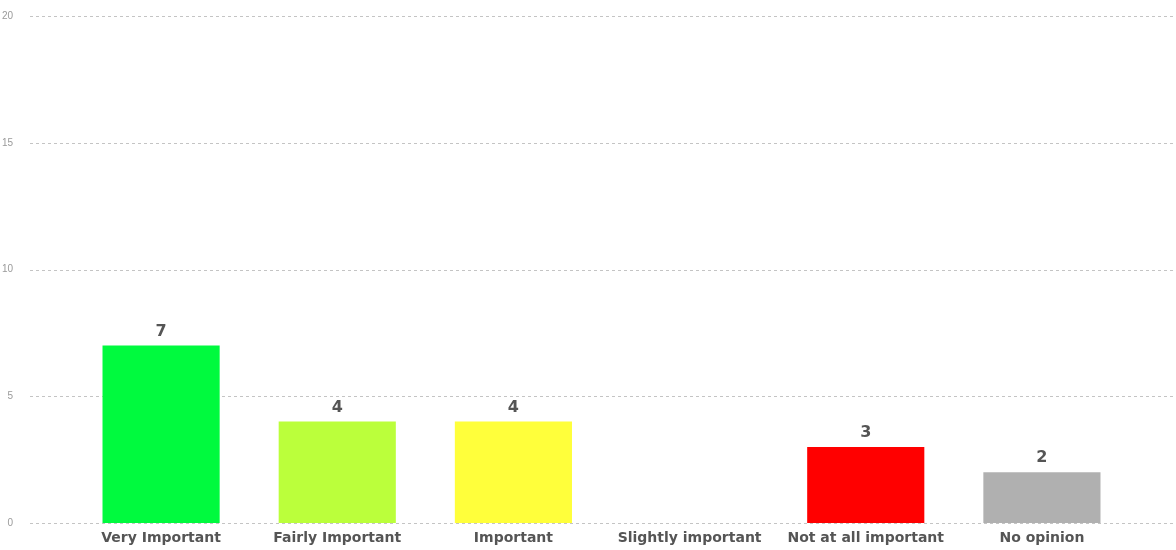 This screenshot has height=550, width=1176. What do you see at coordinates (7, 269) in the screenshot?
I see `y-tick-label: 10` at bounding box center [7, 269].